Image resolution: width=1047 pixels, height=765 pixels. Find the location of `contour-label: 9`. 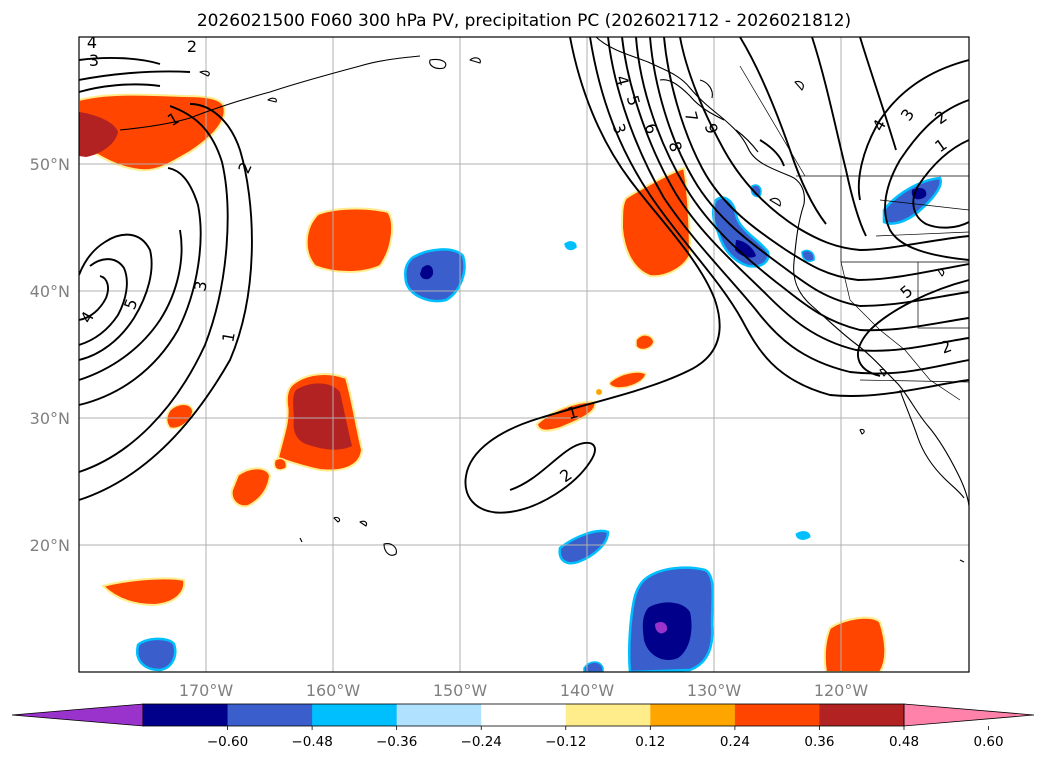

contour-label: 9 is located at coordinates (711, 128).